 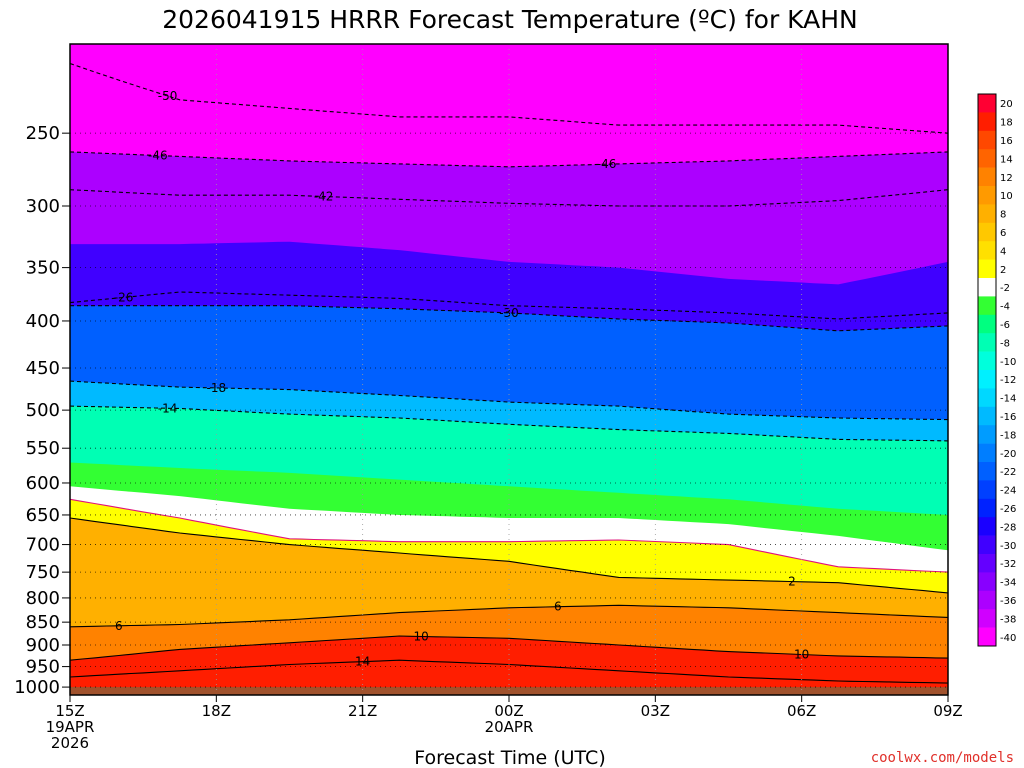 What do you see at coordinates (43, 515) in the screenshot?
I see `y-tick-label: 650` at bounding box center [43, 515].